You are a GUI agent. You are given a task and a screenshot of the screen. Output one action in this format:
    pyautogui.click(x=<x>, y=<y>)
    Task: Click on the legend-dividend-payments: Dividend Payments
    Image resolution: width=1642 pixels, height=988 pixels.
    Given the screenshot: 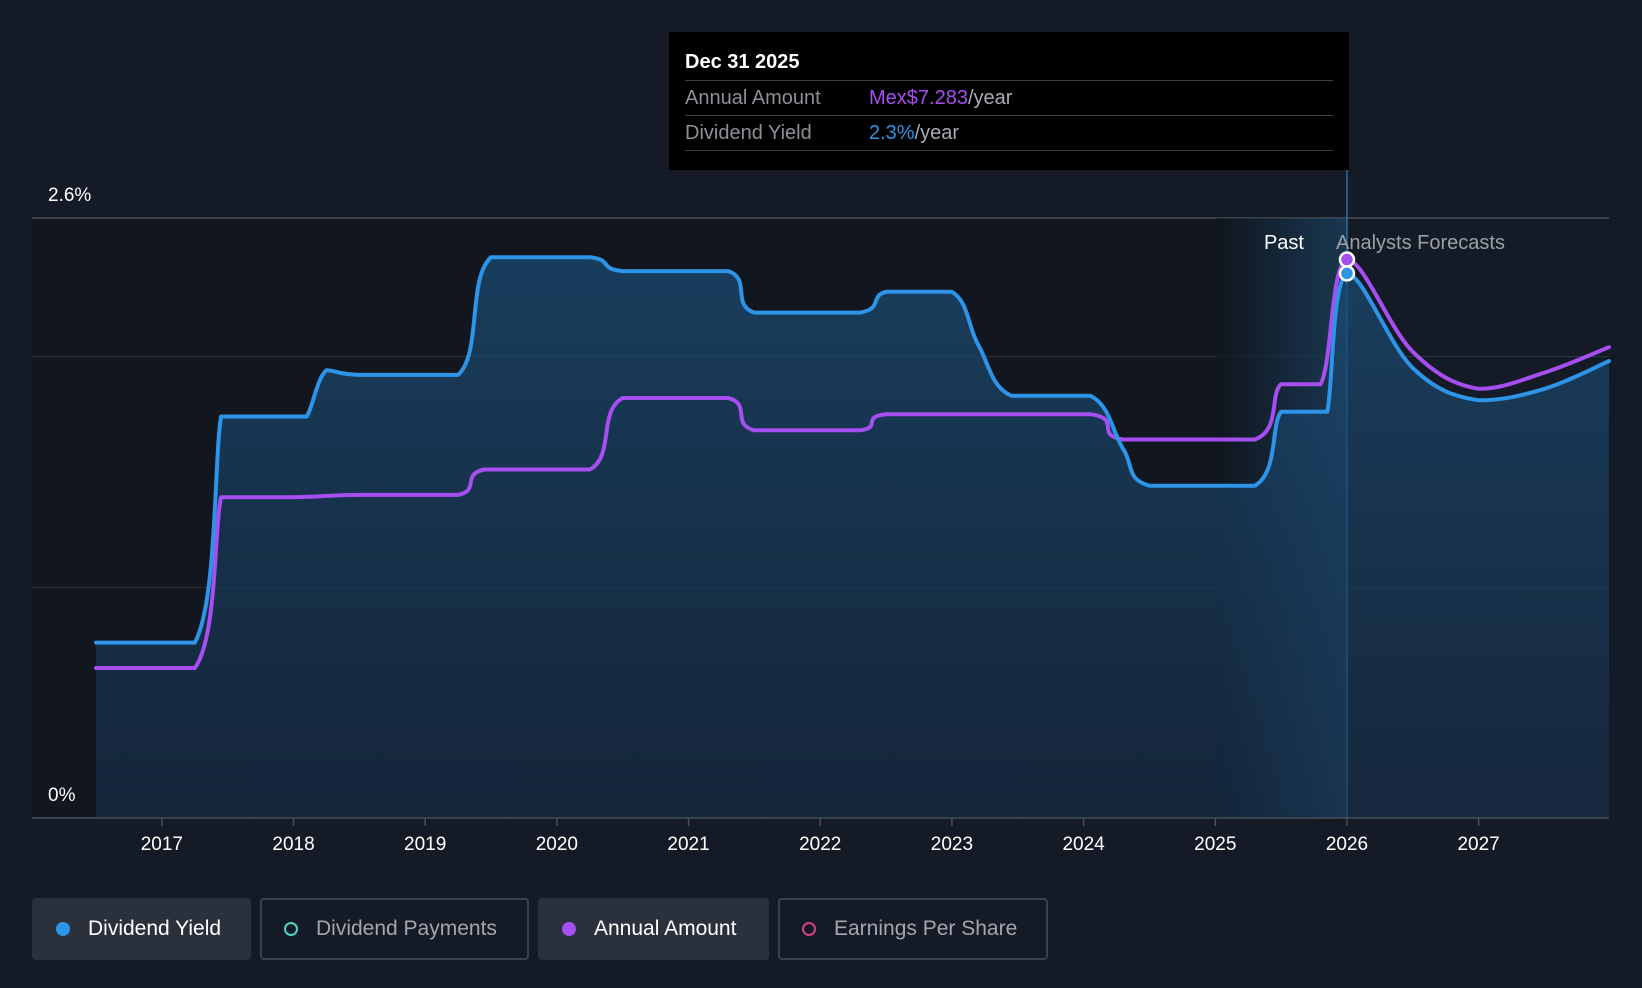 What is the action you would take?
    pyautogui.click(x=394, y=929)
    